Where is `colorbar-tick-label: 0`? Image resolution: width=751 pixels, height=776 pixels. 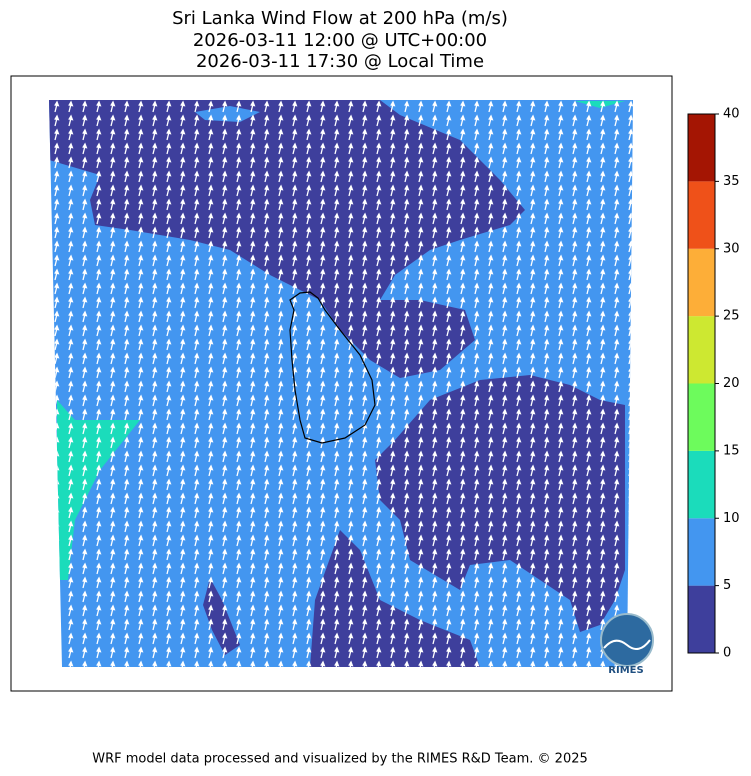
colorbar-tick-label: 0 is located at coordinates (727, 653).